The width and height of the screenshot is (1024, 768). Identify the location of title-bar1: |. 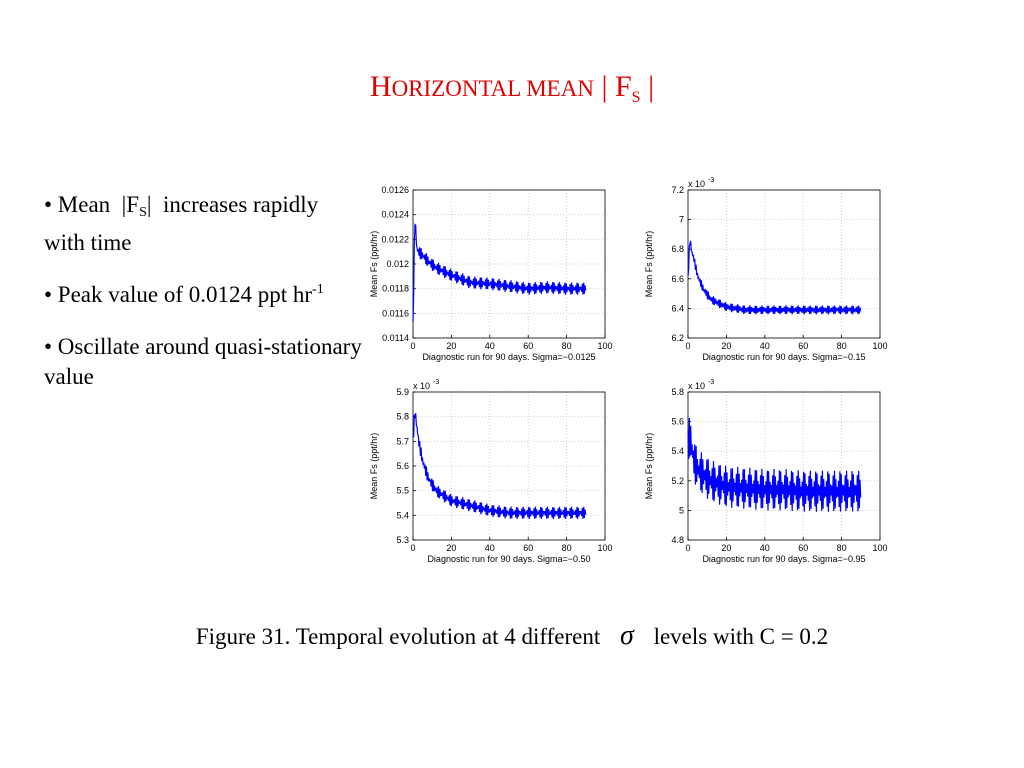
(604, 86).